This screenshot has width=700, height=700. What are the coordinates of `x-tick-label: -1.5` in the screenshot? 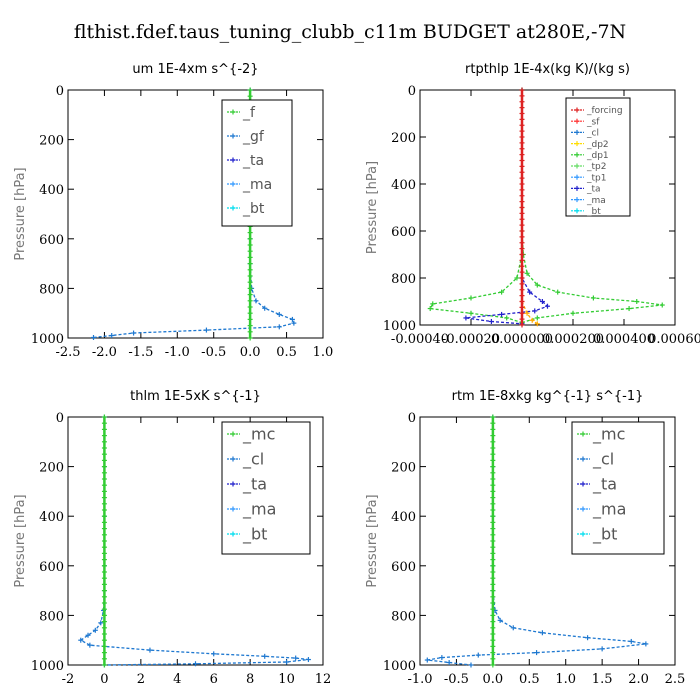 It's located at (140, 352).